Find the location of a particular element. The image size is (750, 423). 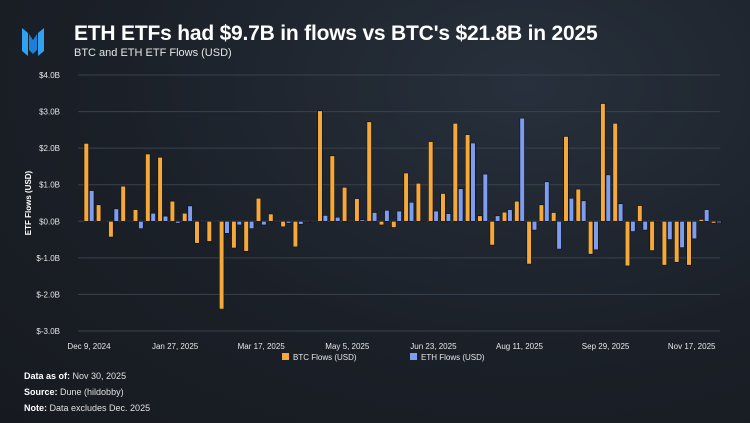

y-tick-label: $4.0B is located at coordinates (49, 75).